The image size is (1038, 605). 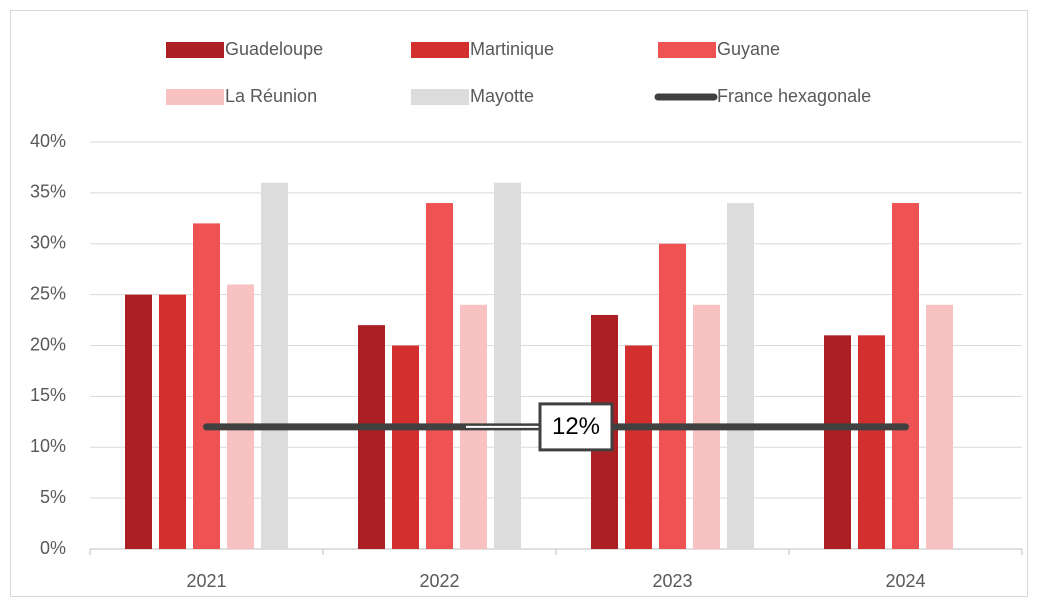 What do you see at coordinates (502, 96) in the screenshot?
I see `legend-label: Mayotte` at bounding box center [502, 96].